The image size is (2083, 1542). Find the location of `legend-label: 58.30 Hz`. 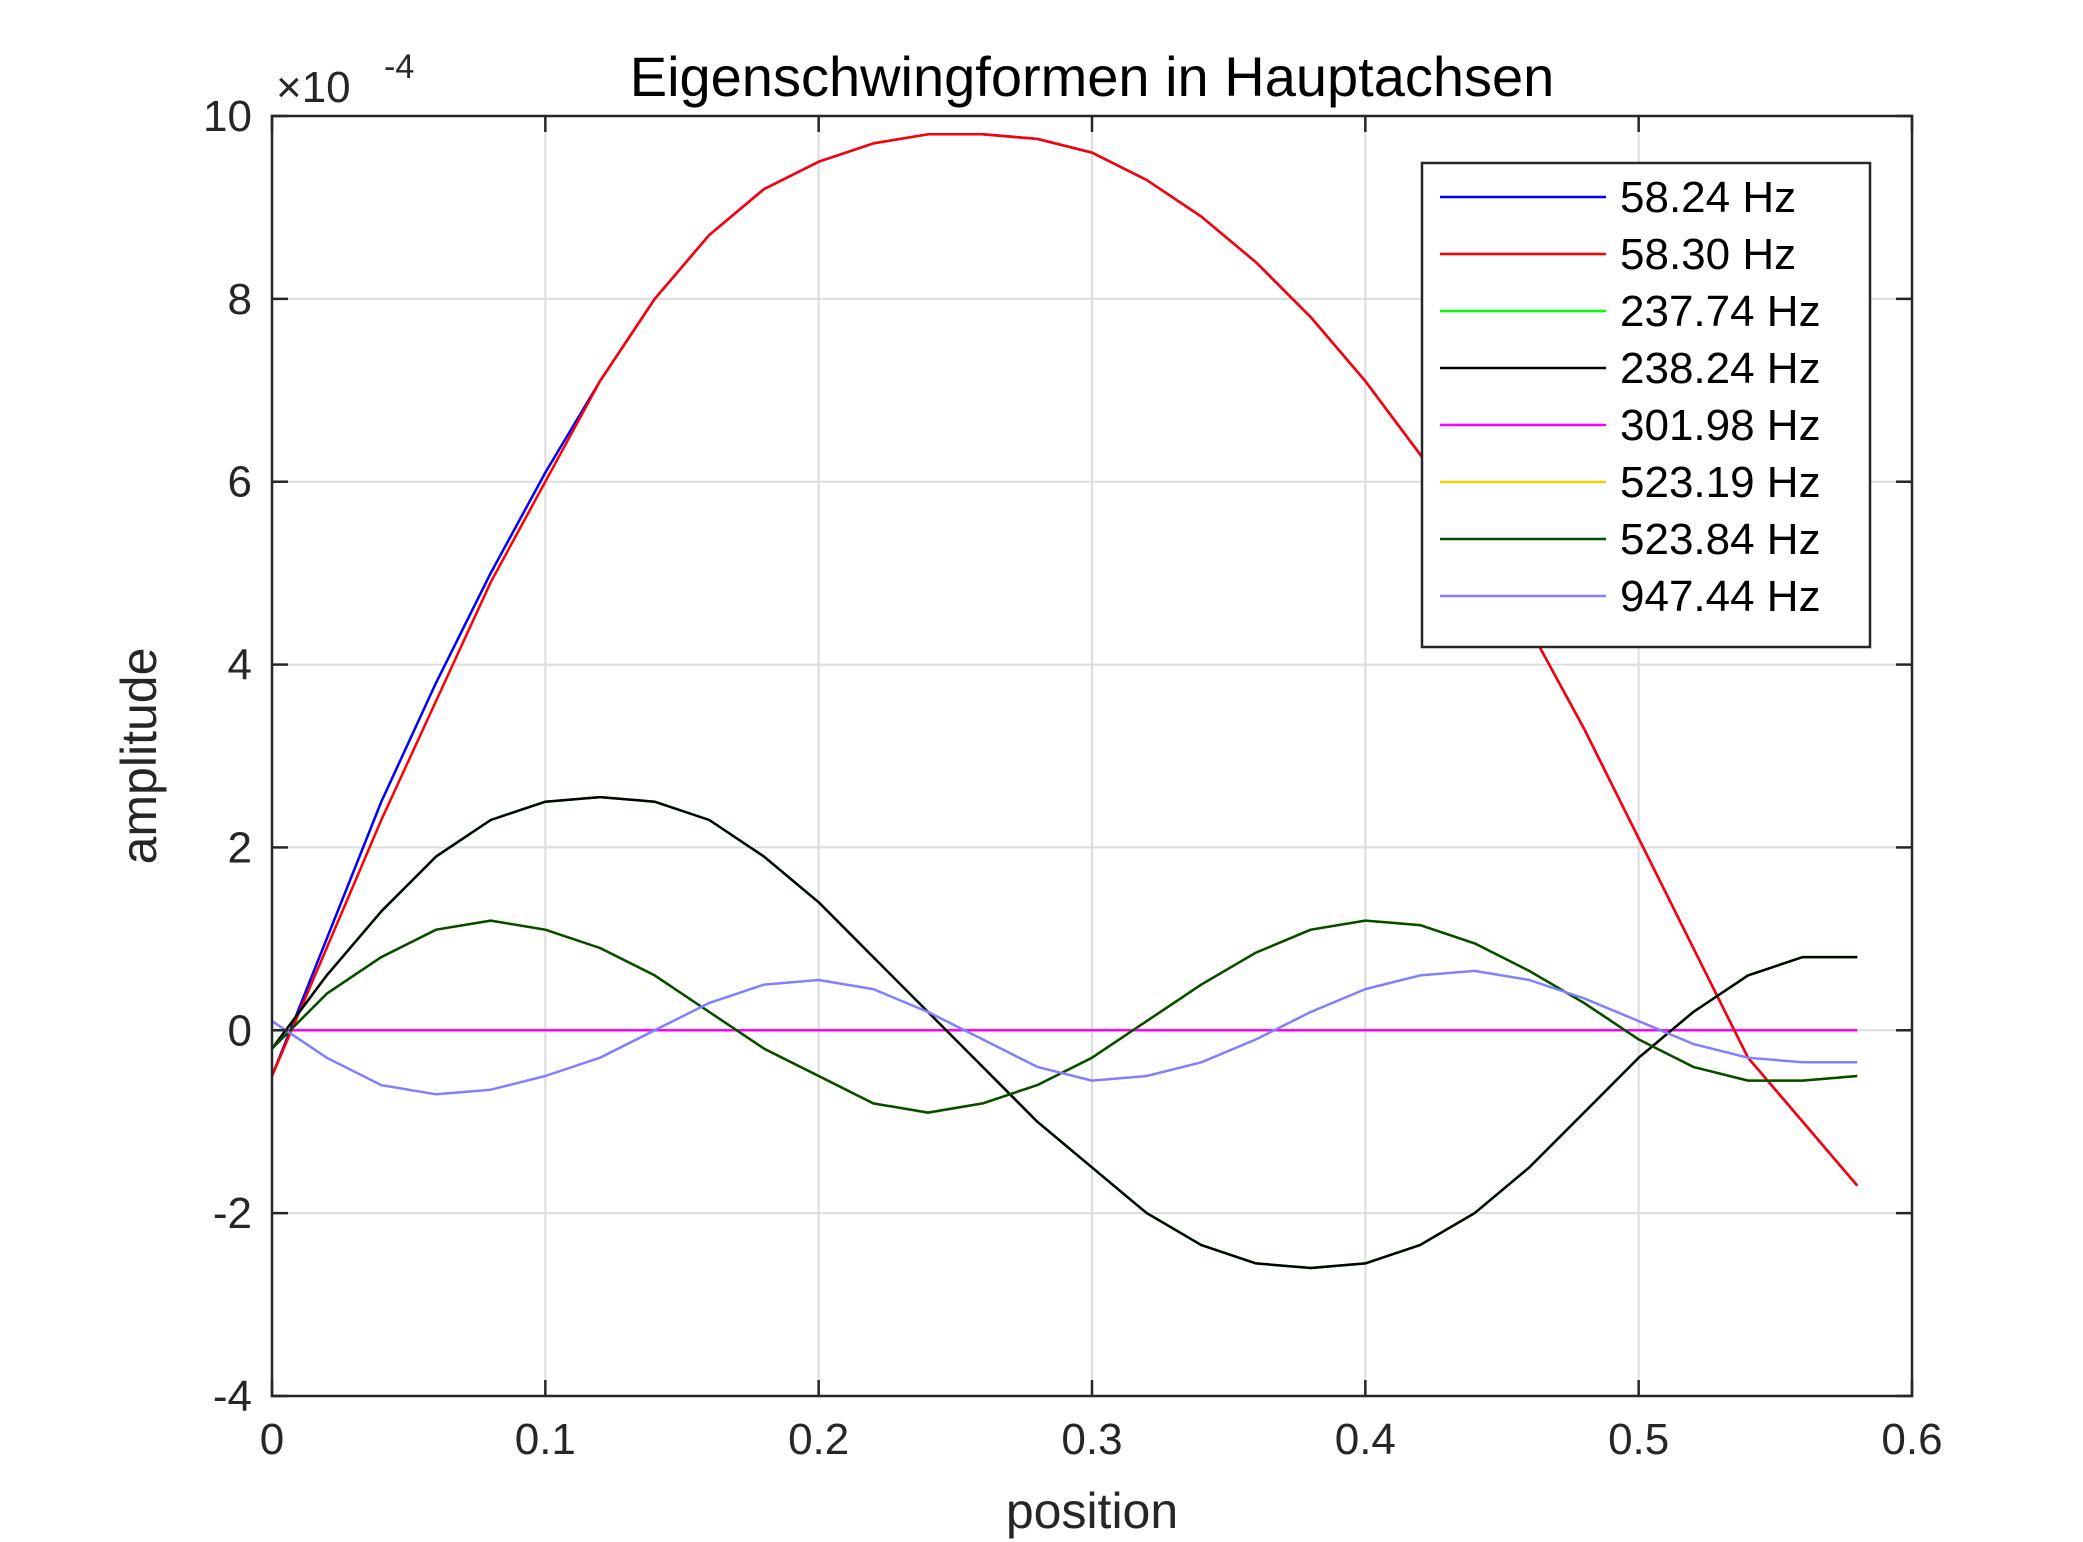

legend-label: 58.30 Hz is located at coordinates (1708, 254).